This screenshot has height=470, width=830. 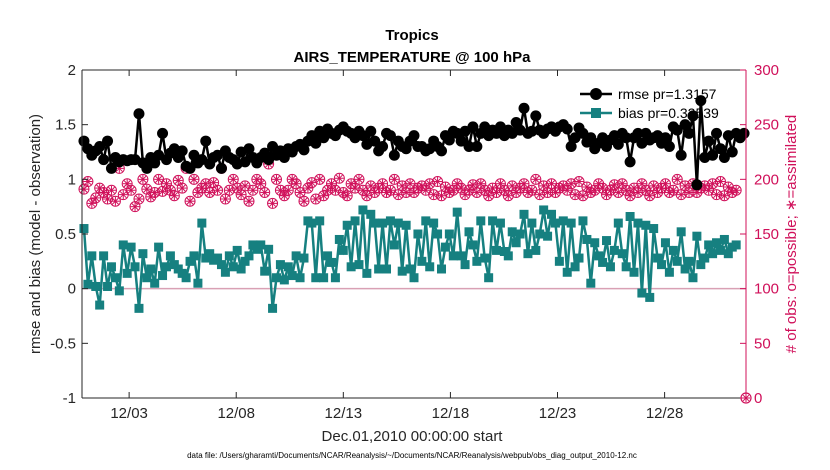 What do you see at coordinates (451, 413) in the screenshot?
I see `x-tick-label: 12/18` at bounding box center [451, 413].